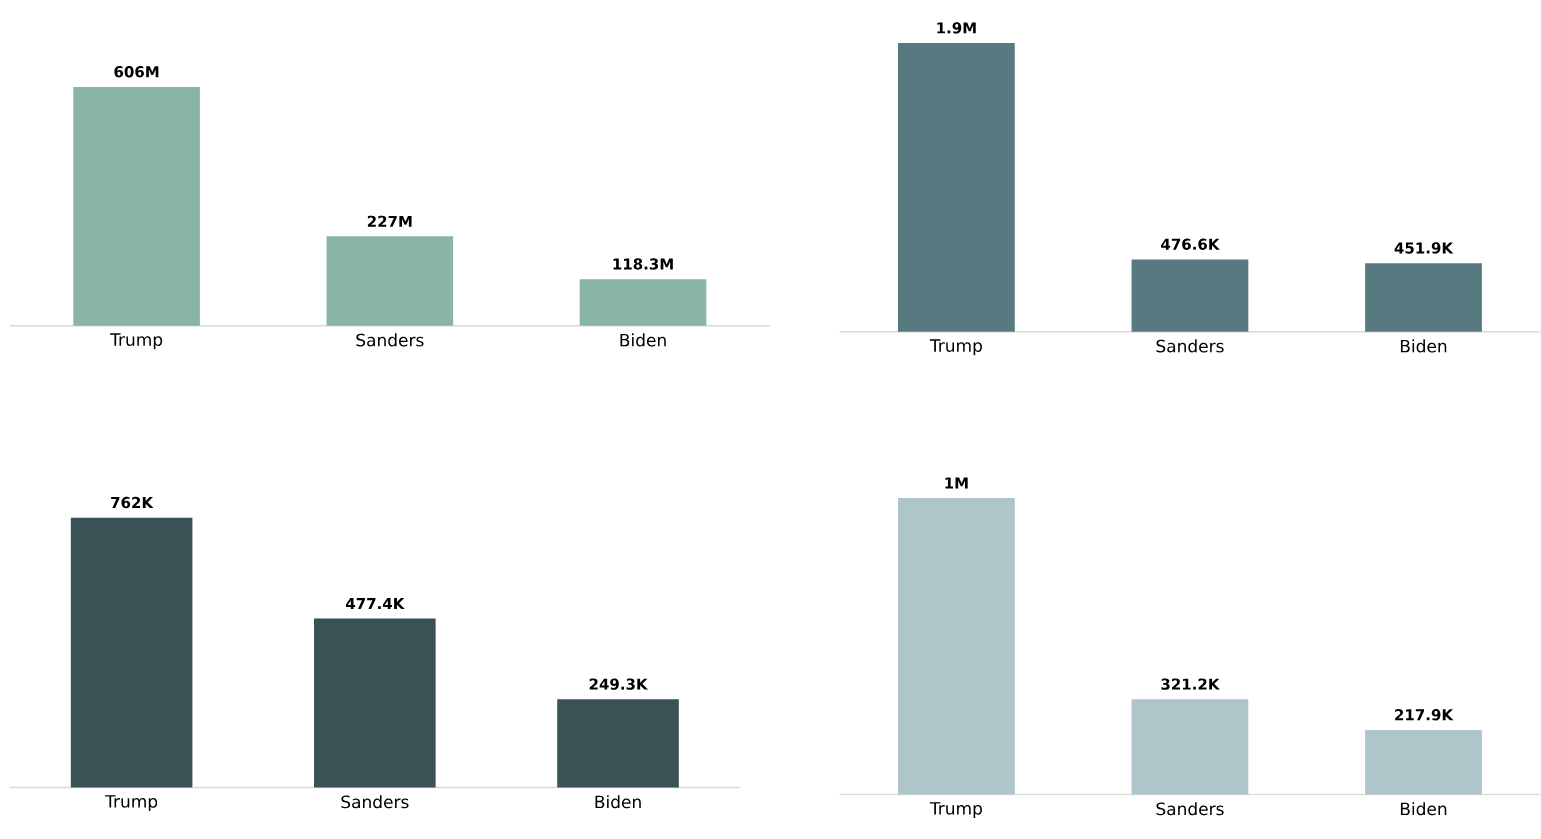  Describe the element at coordinates (1424, 248) in the screenshot. I see `data-label: 451.9K` at that location.